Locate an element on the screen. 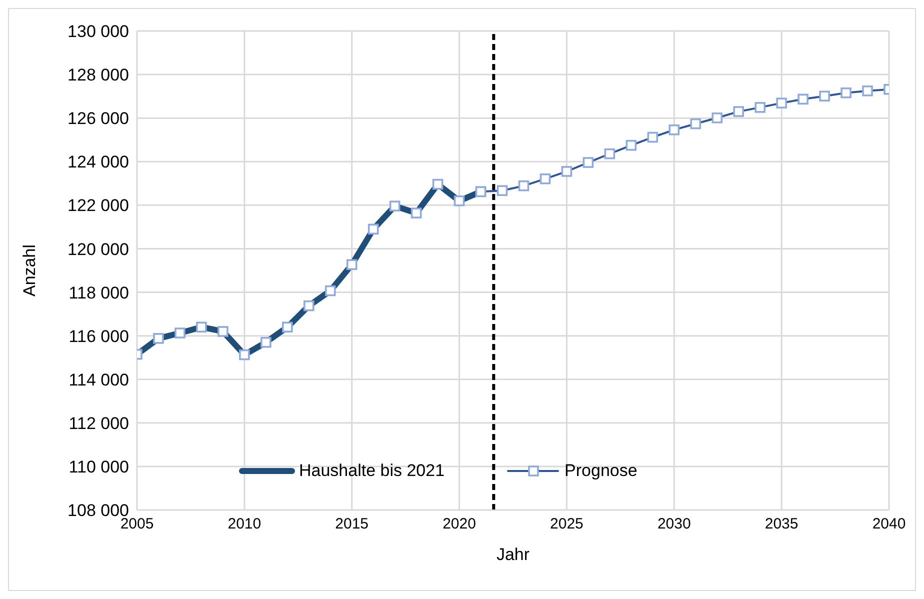  x-tick-label: 2015 is located at coordinates (352, 524).